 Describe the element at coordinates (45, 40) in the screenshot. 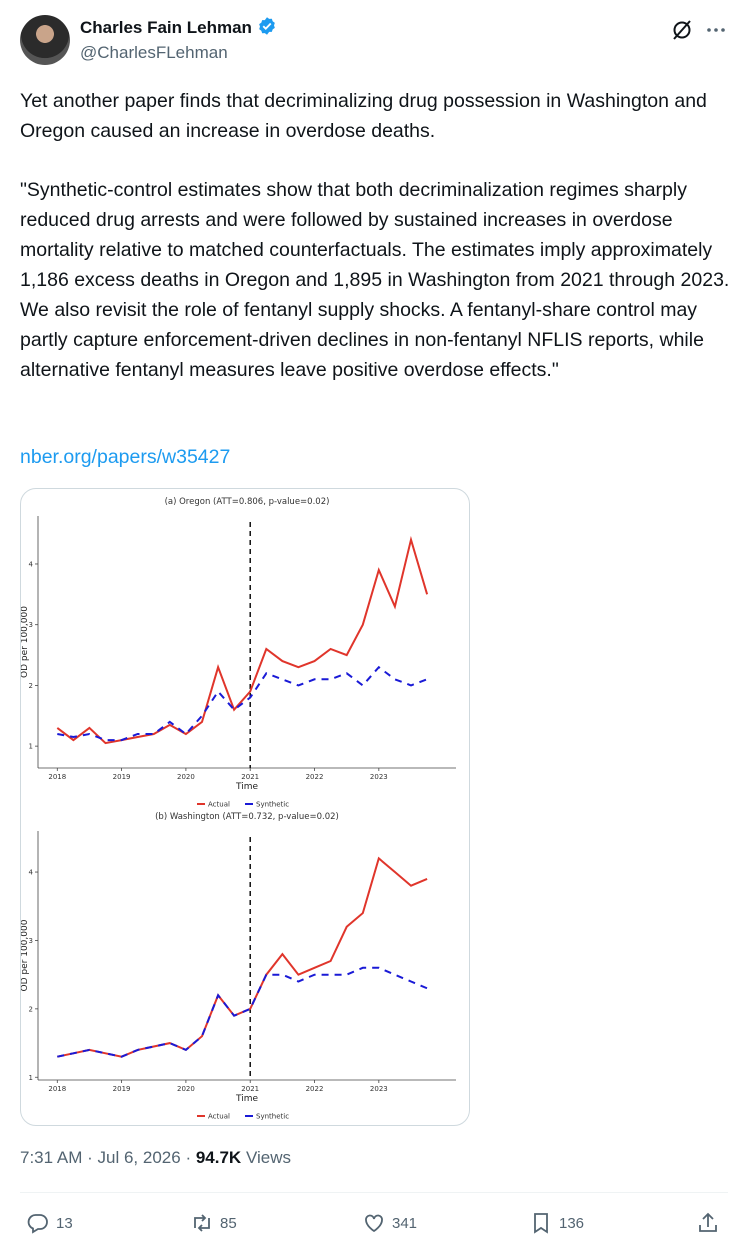

I see `avatar` at that location.